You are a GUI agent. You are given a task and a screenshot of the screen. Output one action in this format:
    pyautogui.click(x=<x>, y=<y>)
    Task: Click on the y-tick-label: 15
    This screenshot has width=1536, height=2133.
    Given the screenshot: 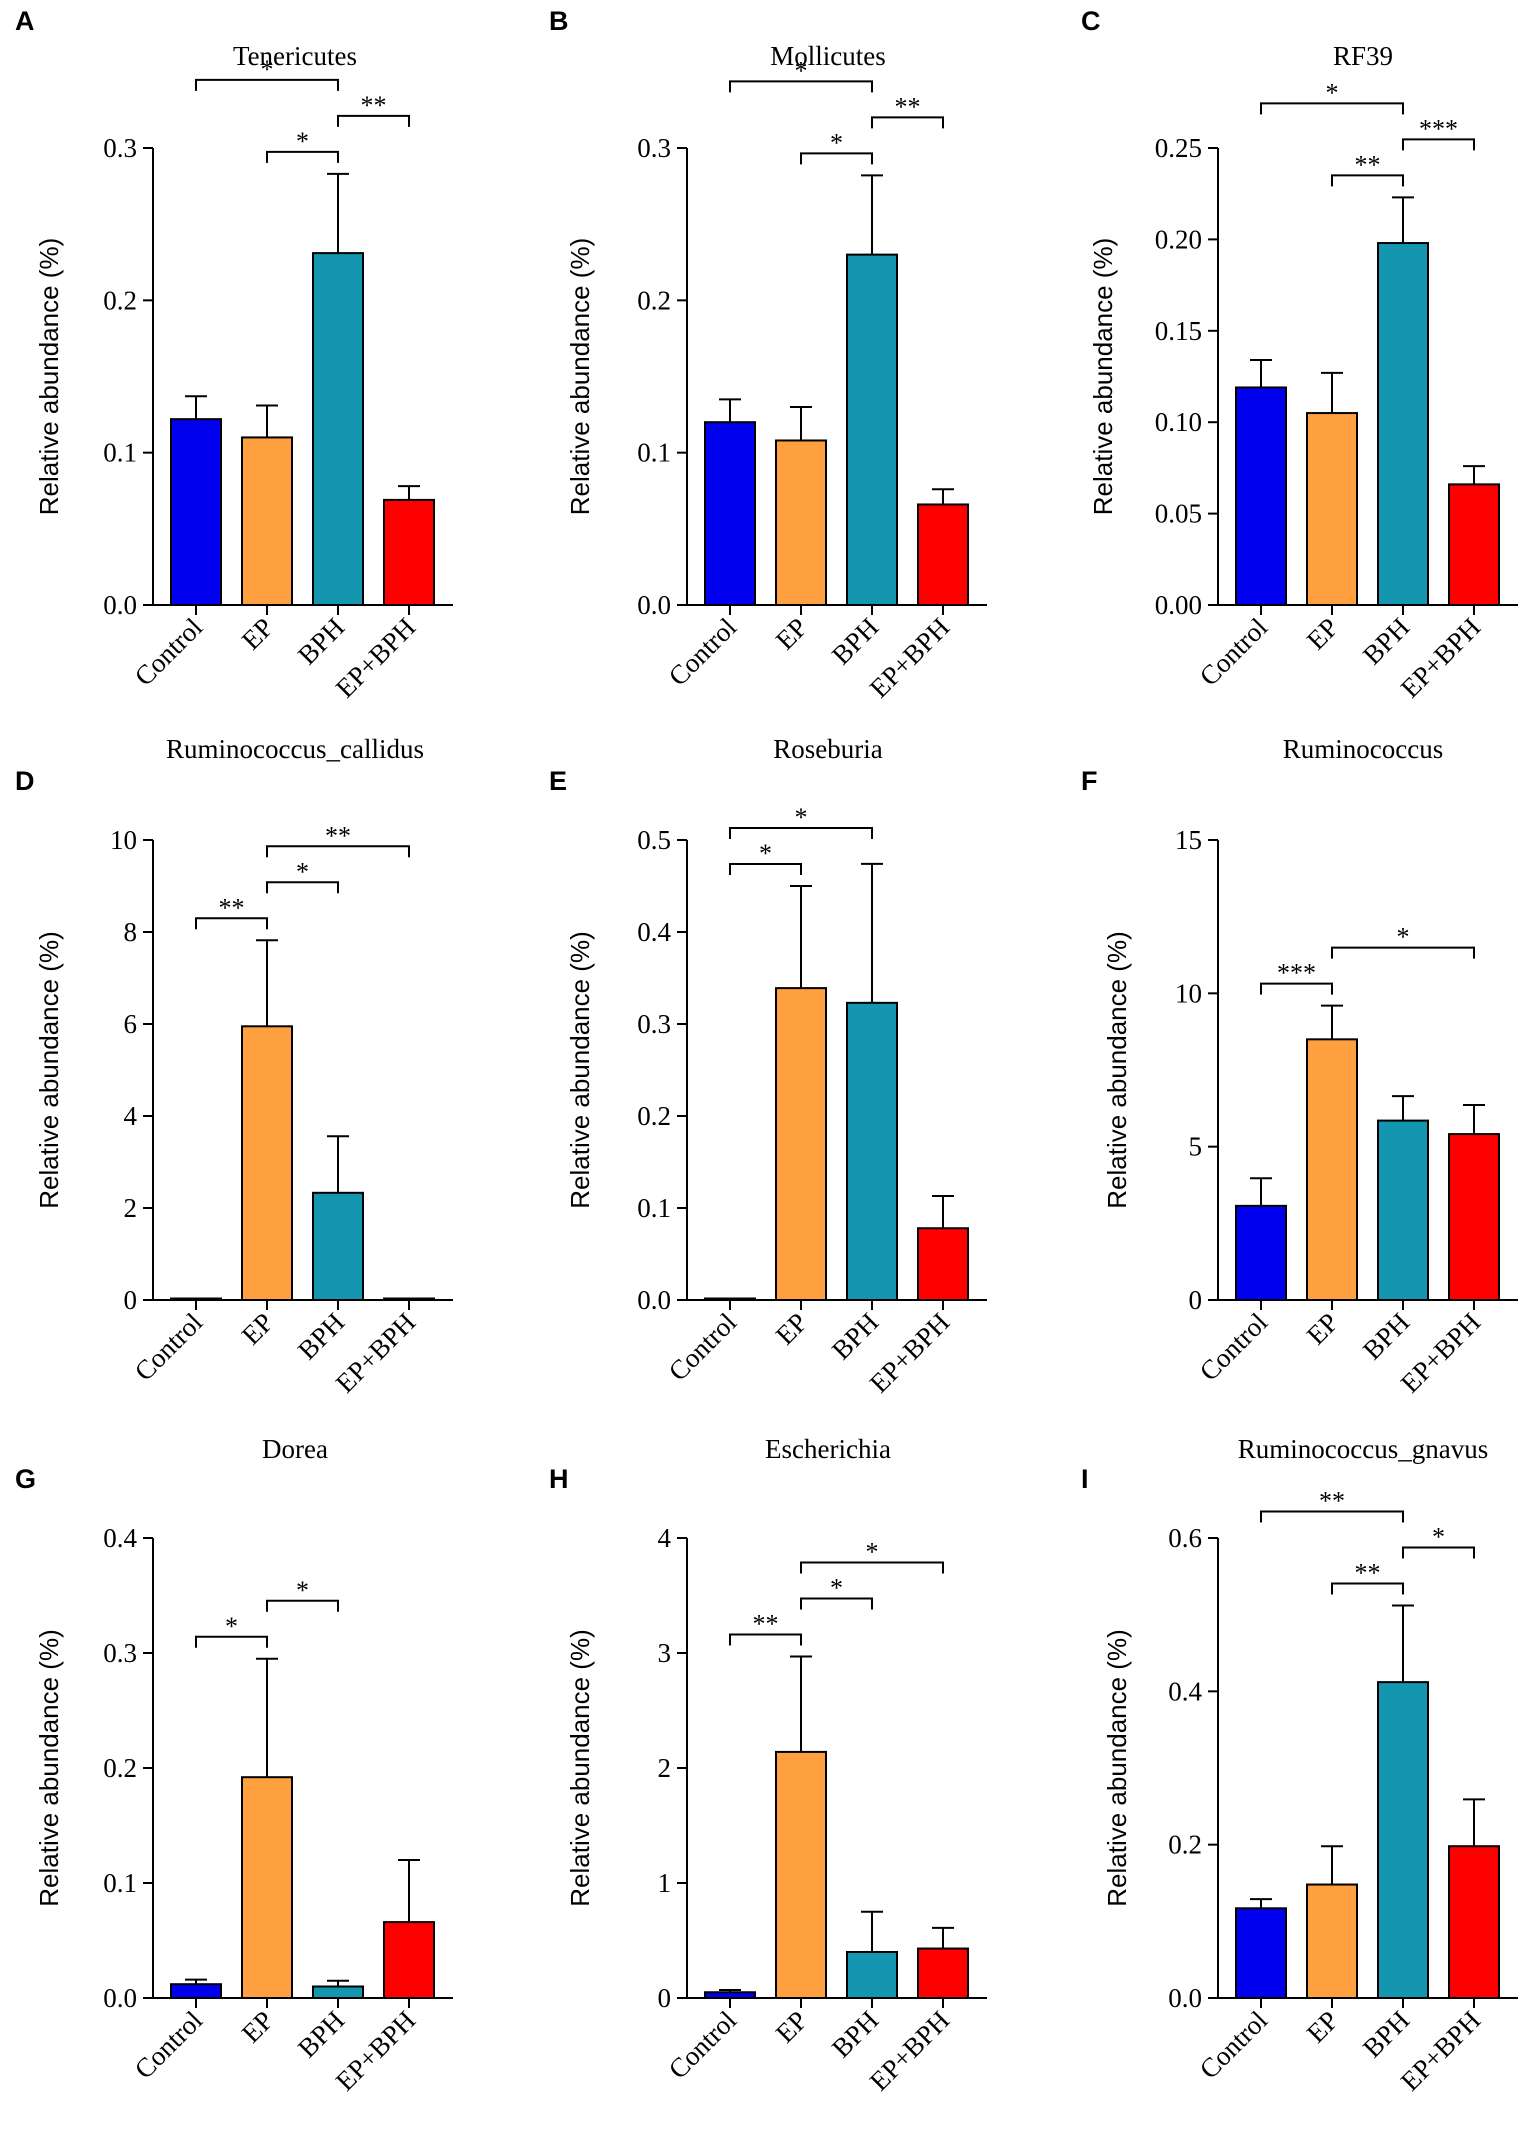 What is the action you would take?
    pyautogui.click(x=1188, y=840)
    